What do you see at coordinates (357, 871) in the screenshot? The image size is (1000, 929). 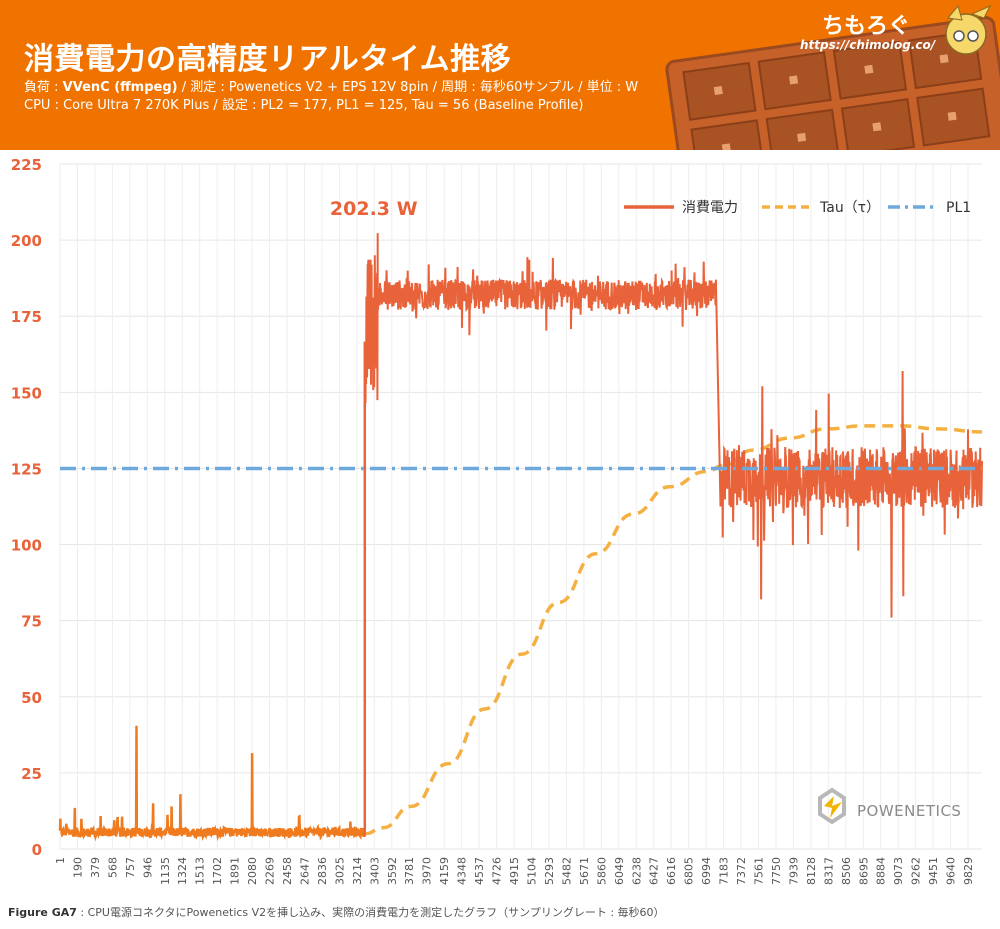 I see `x-tick-label: 3214` at bounding box center [357, 871].